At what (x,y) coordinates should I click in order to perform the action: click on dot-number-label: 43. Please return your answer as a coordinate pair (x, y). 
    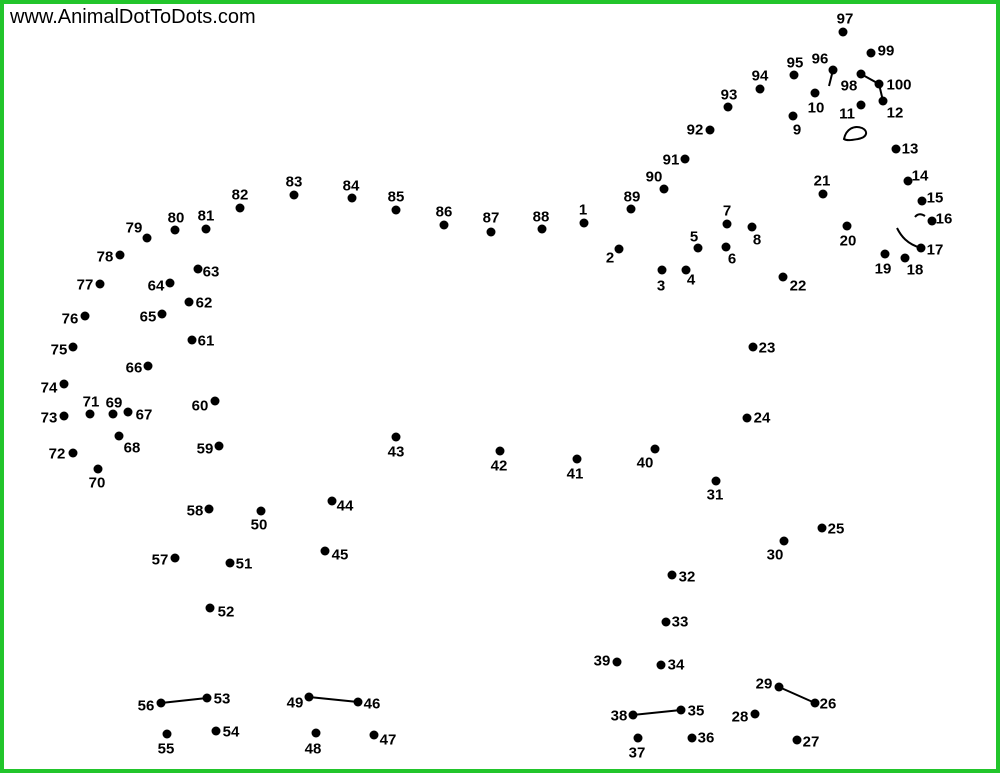
    Looking at the image, I should click on (396, 452).